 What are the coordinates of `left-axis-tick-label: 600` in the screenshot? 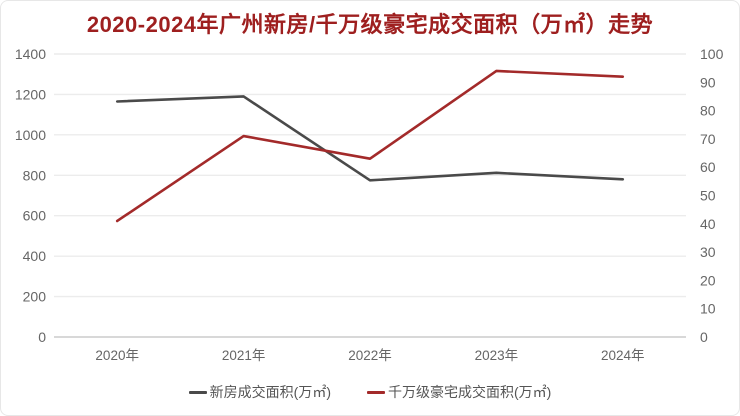 It's located at (35, 216).